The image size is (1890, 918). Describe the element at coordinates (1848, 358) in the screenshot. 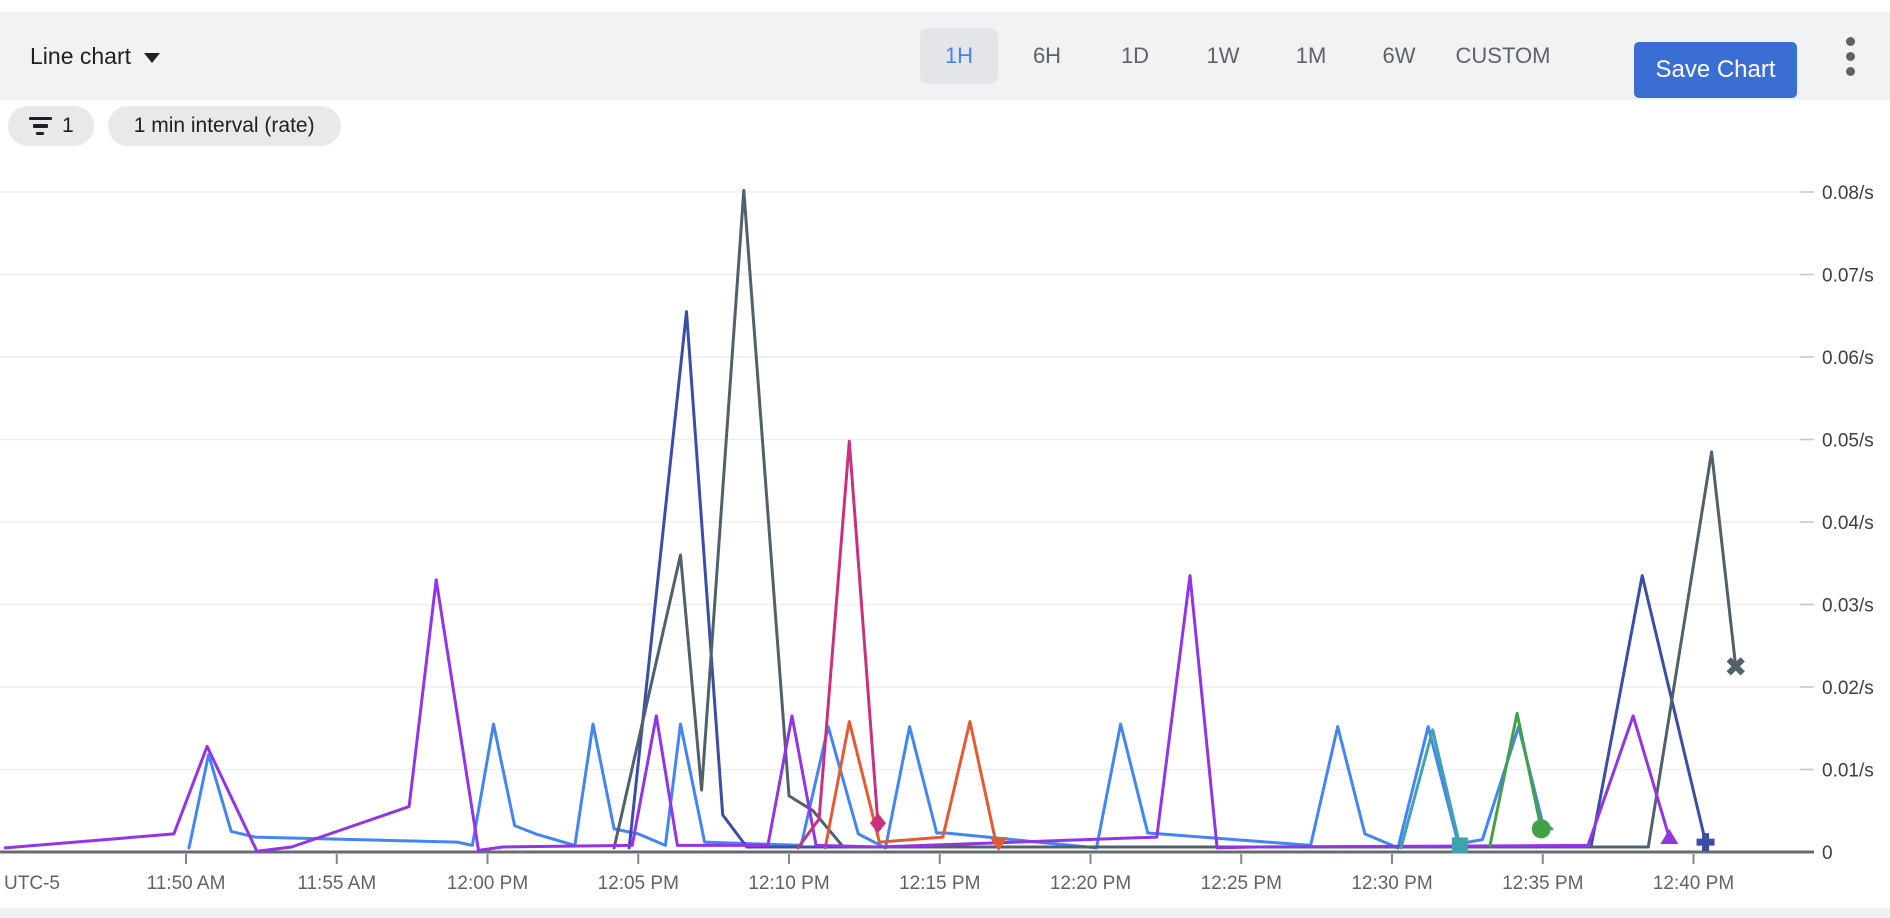

I see `y-axis-label: 0.06/s` at that location.